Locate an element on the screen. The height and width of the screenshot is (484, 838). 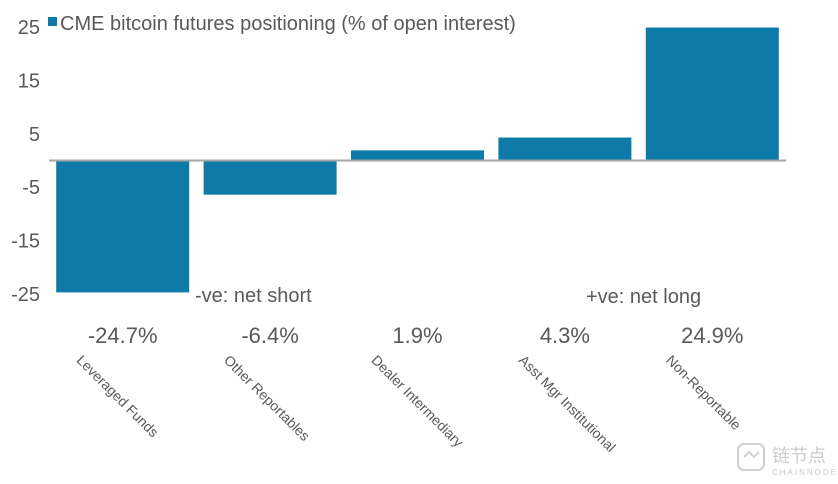
category-label: Other Reportables is located at coordinates (267, 398).